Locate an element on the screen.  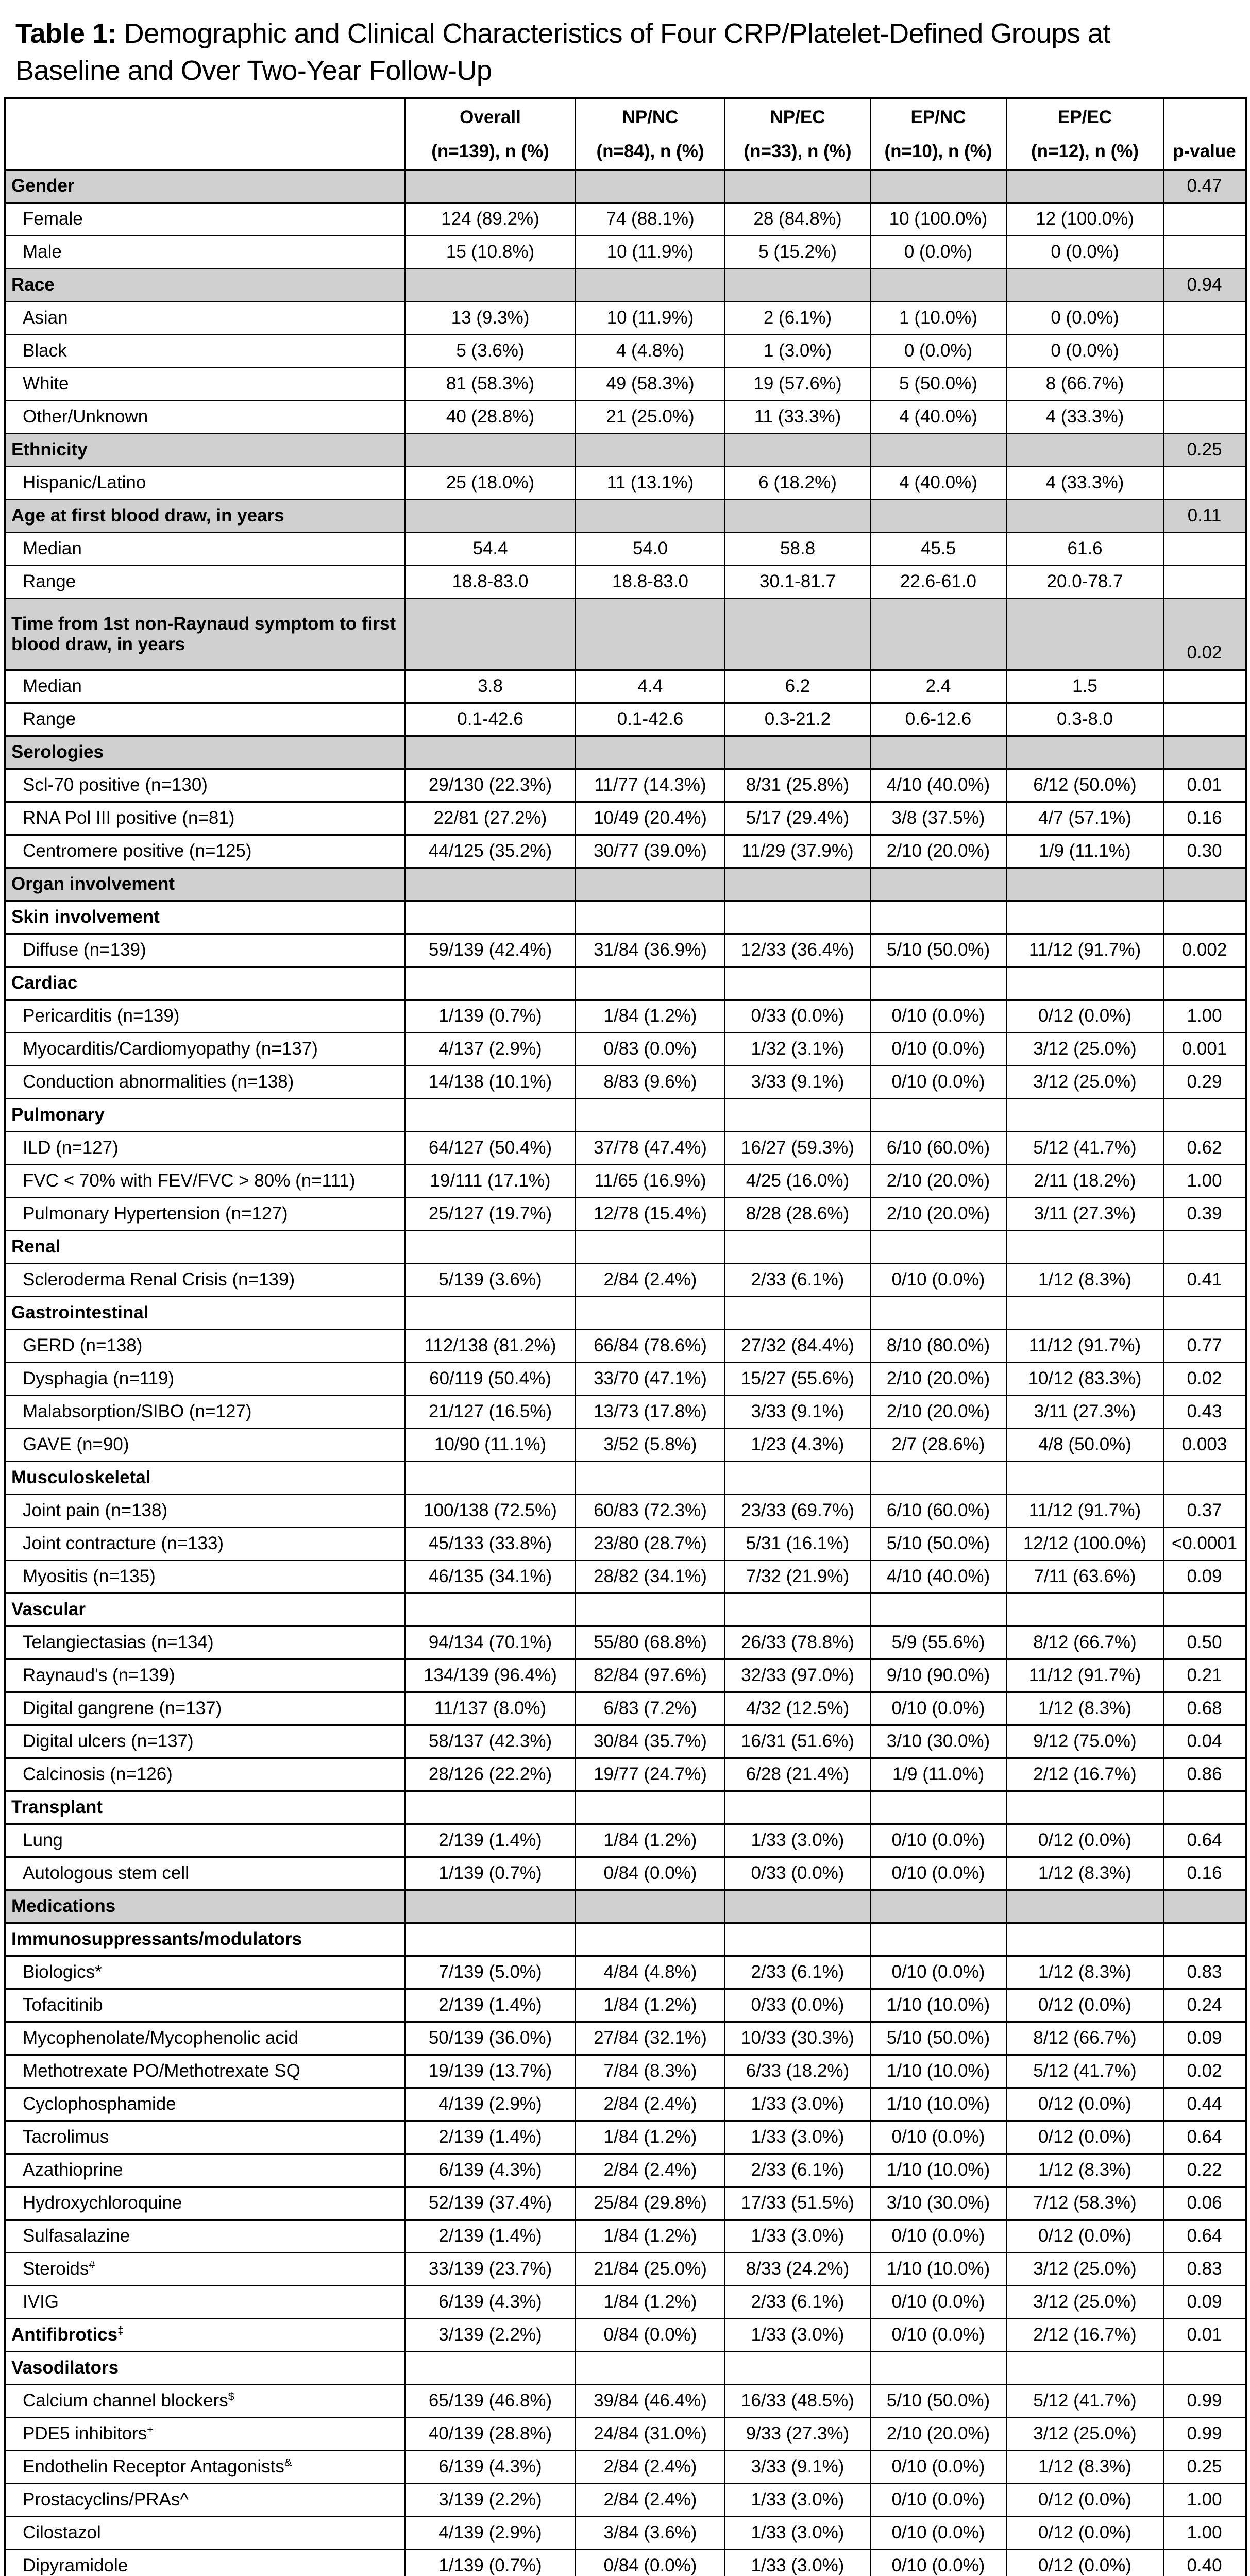
cell-value: 2/12 (16.7%) is located at coordinates (1085, 1774).